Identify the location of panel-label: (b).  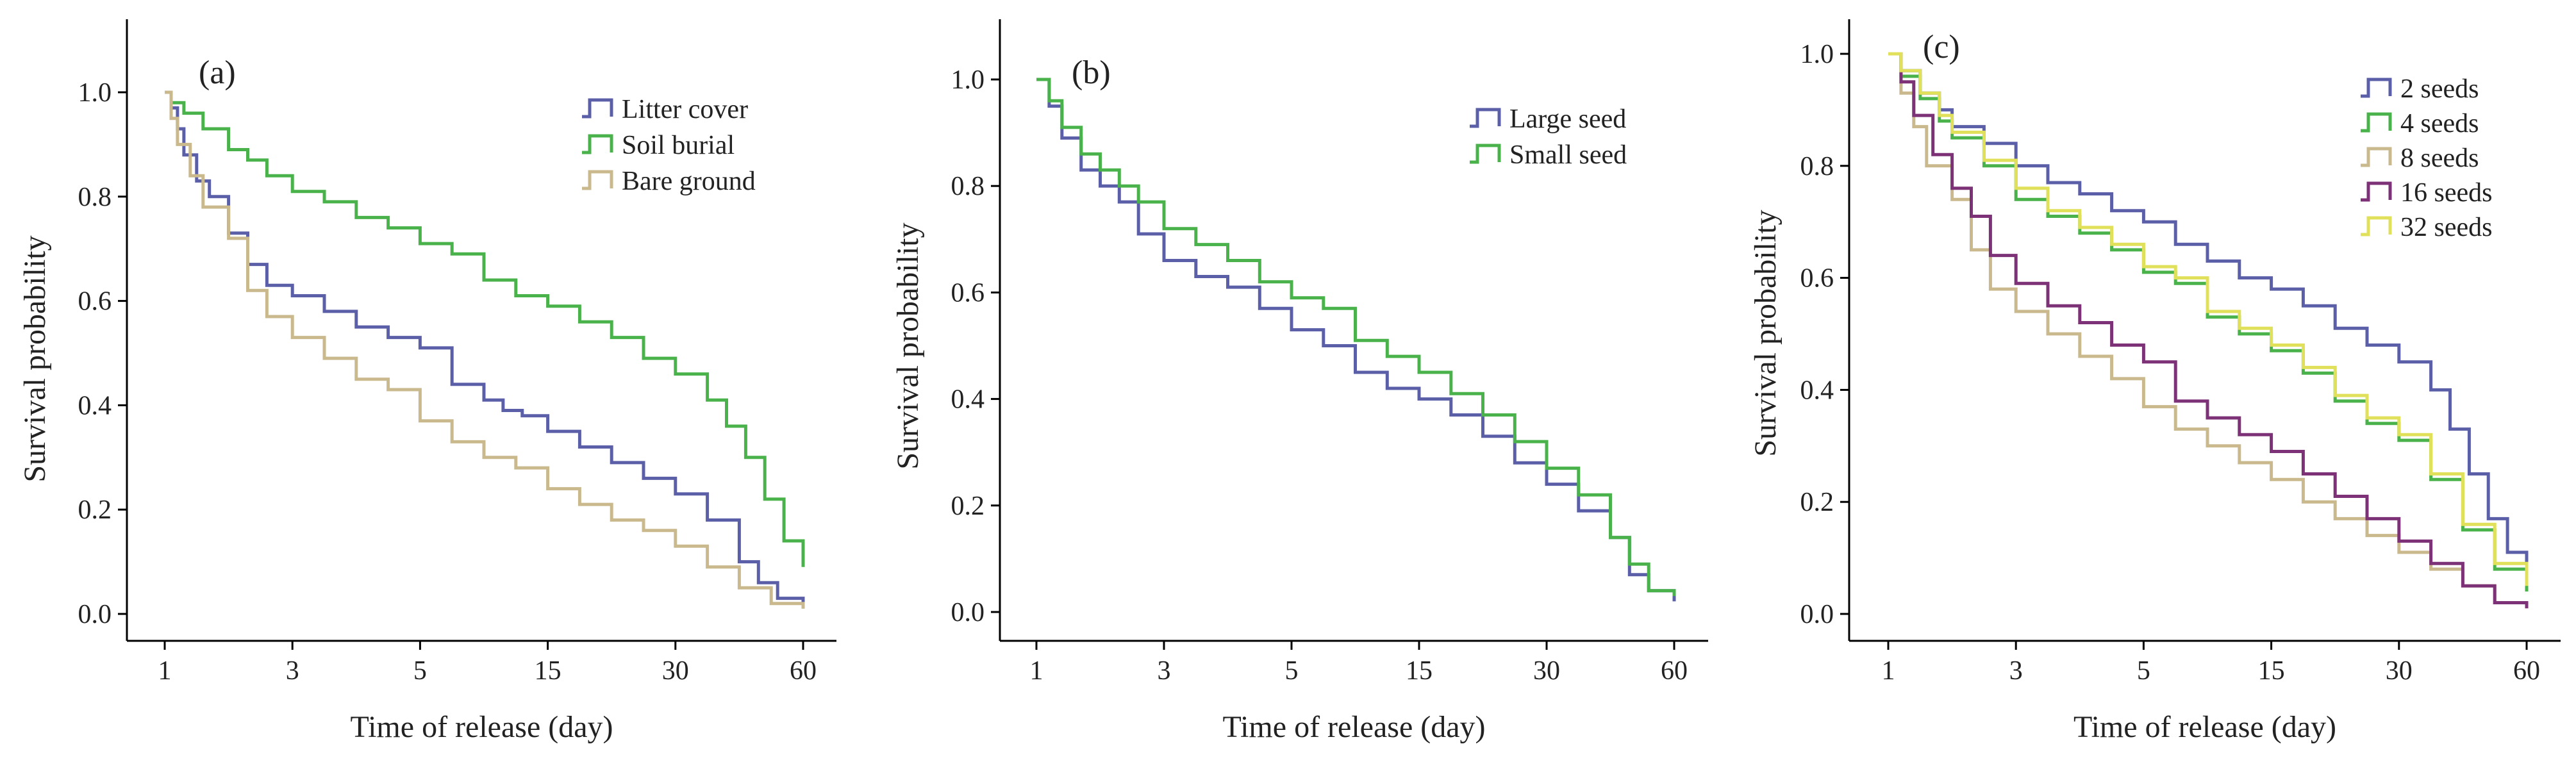
(1092, 72).